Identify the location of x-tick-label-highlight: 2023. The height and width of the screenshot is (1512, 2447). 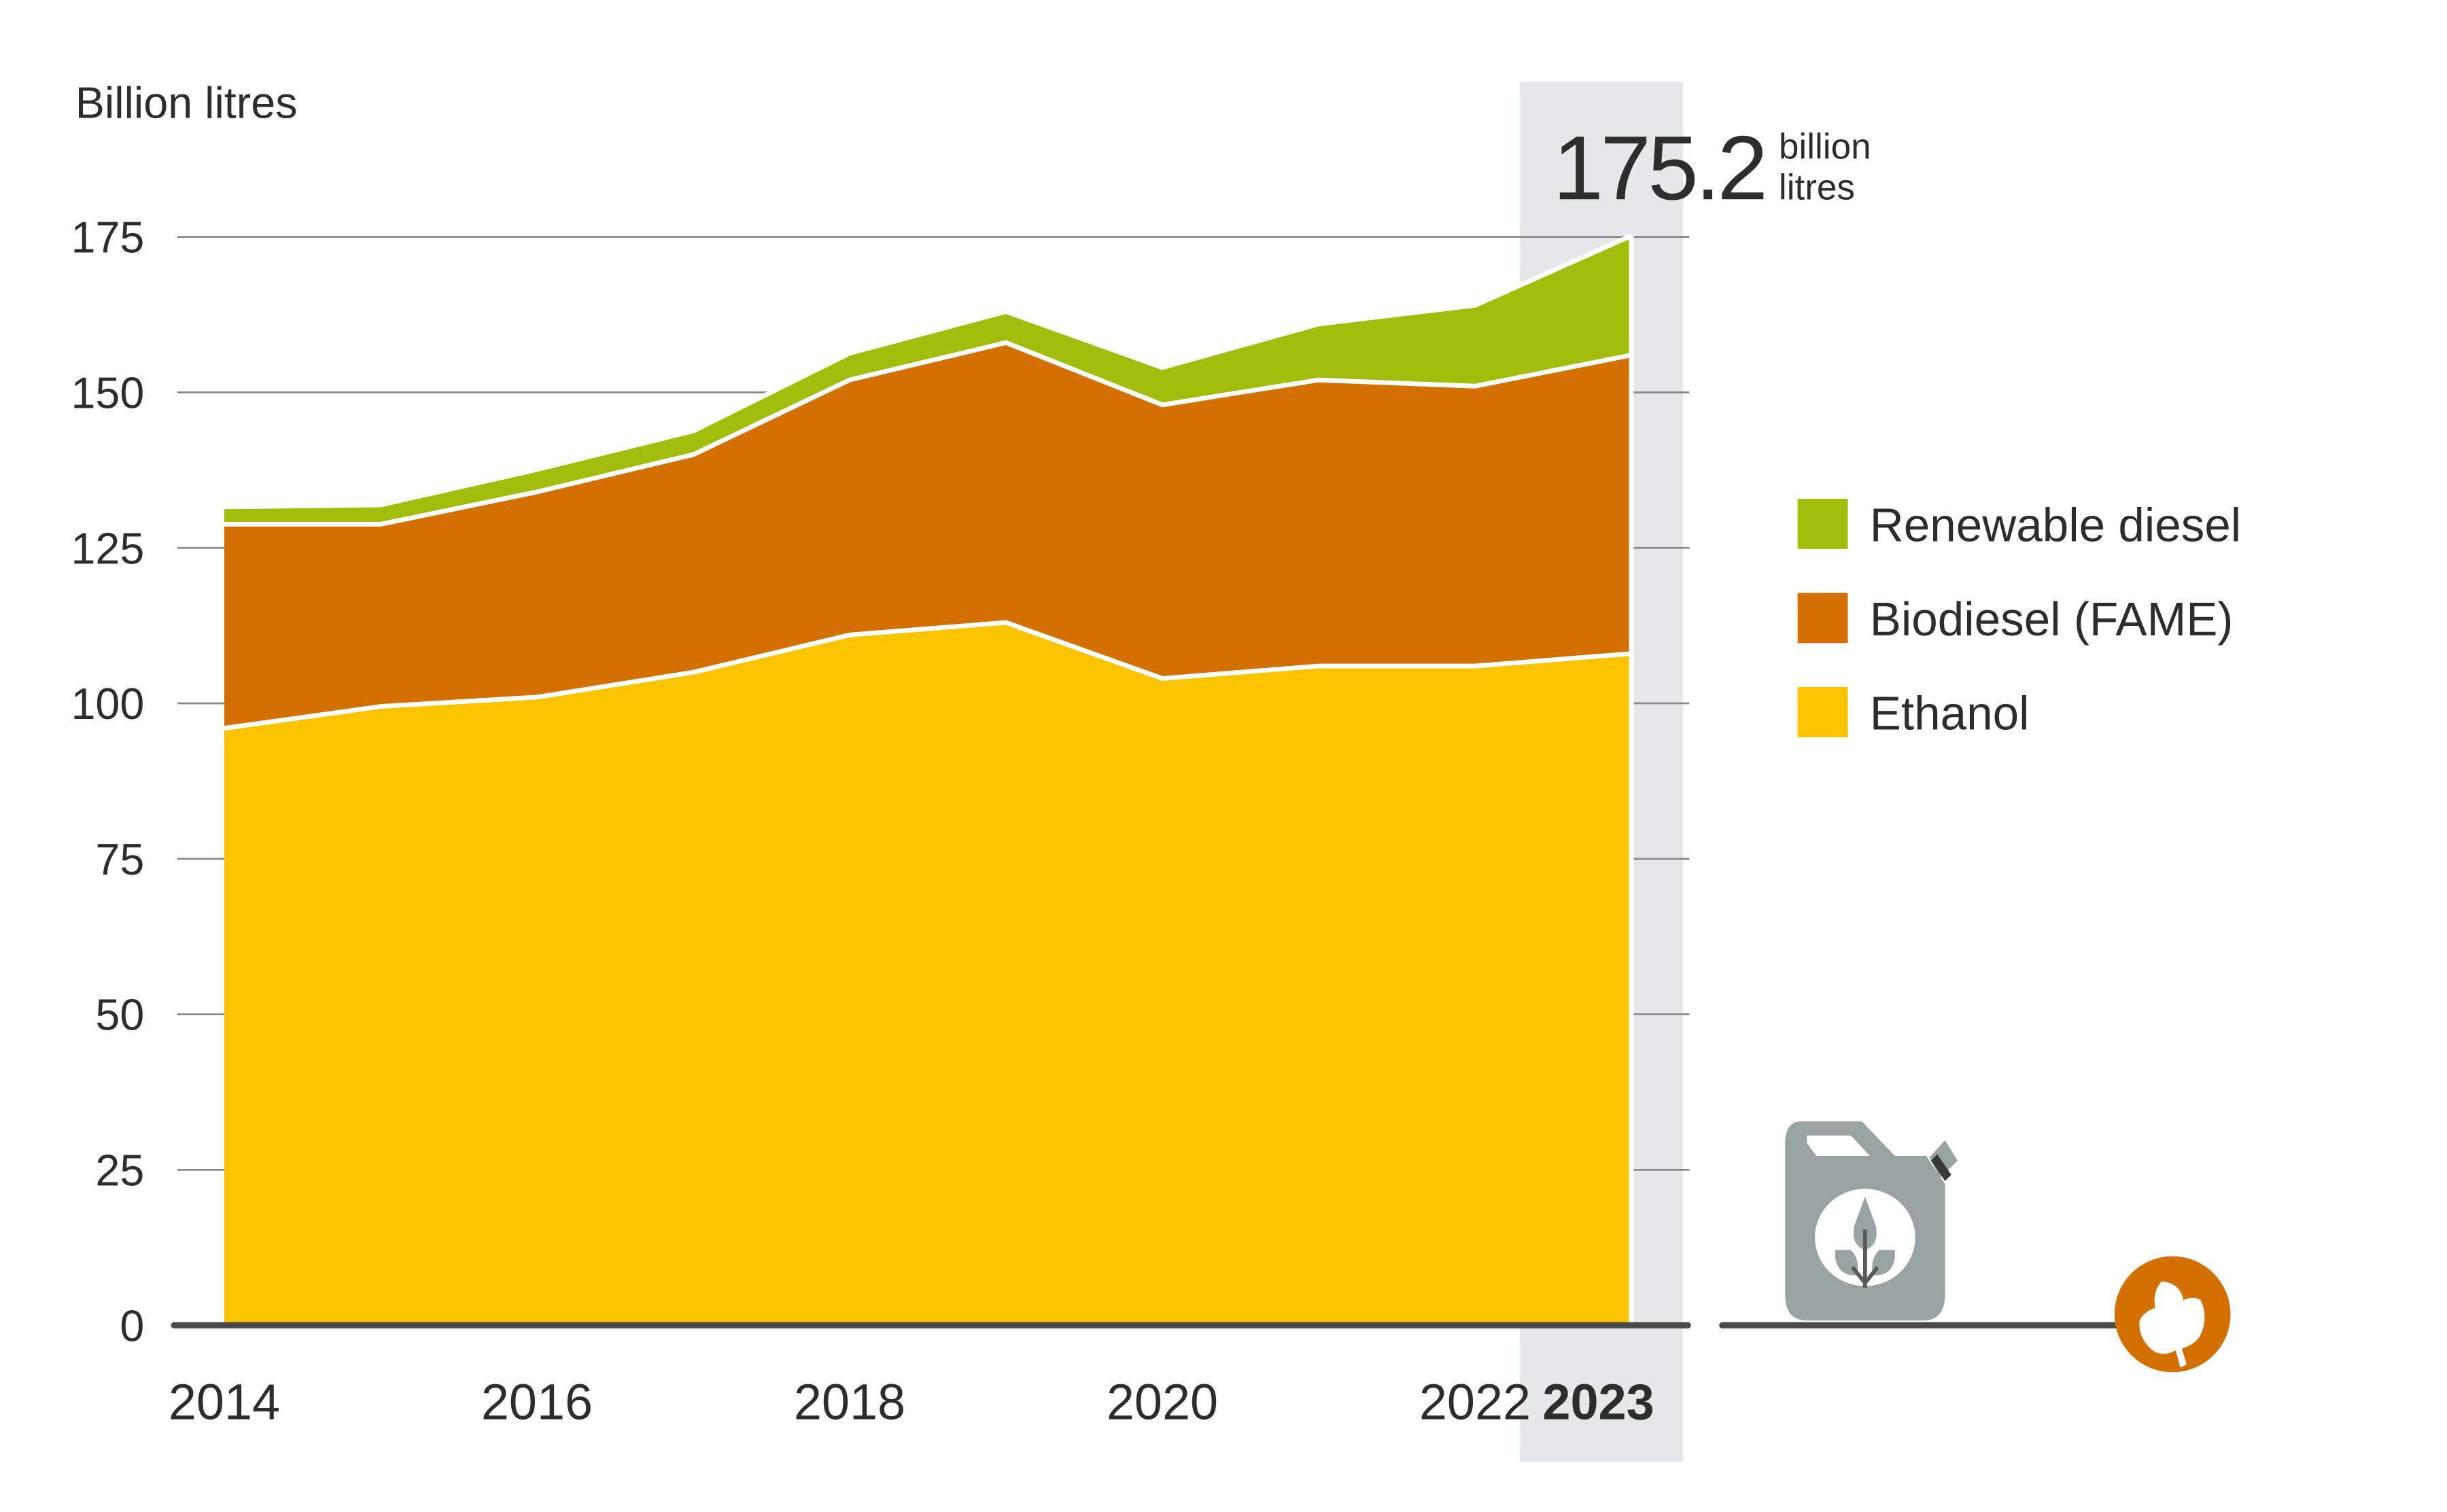
(1598, 1402).